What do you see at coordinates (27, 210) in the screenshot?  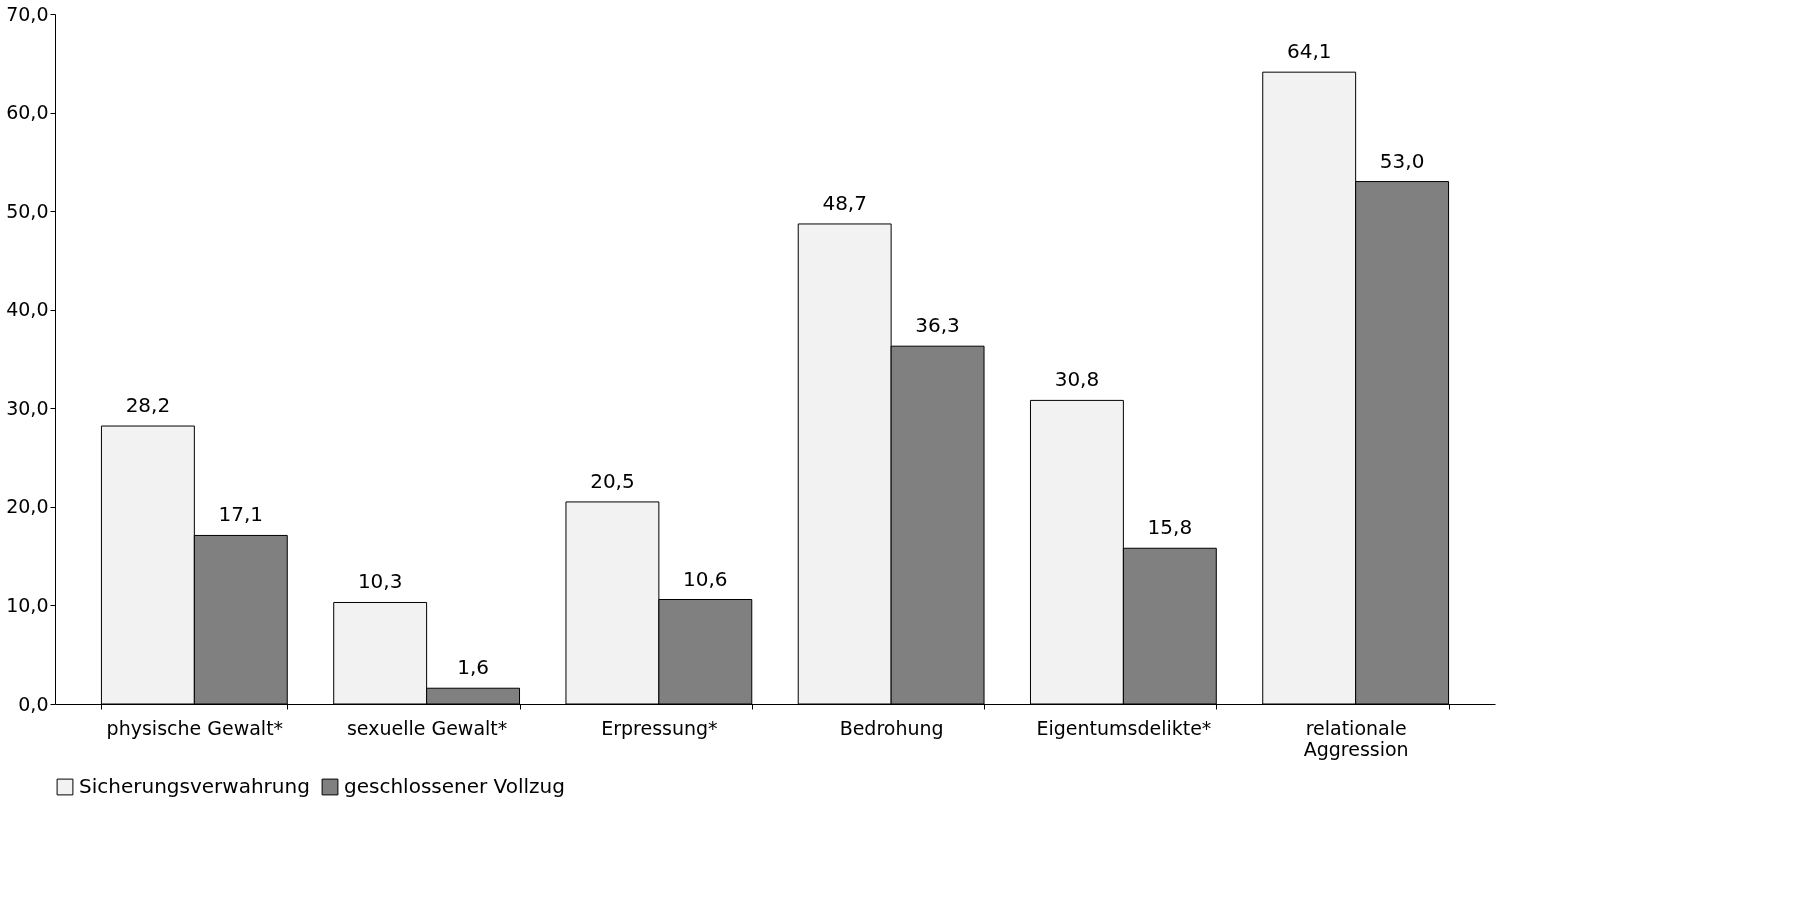 I see `y-tick-label: 50,0` at bounding box center [27, 210].